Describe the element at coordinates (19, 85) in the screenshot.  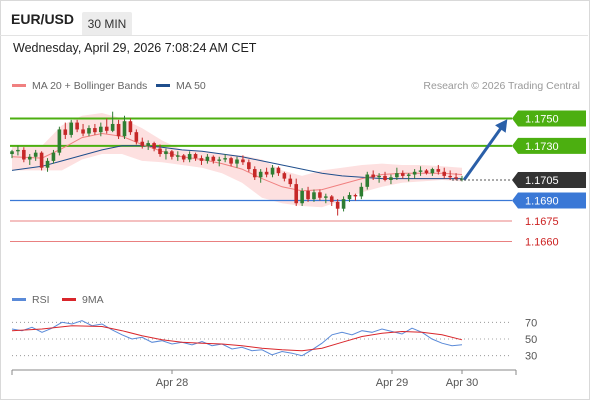
I see `ma20-swatch` at that location.